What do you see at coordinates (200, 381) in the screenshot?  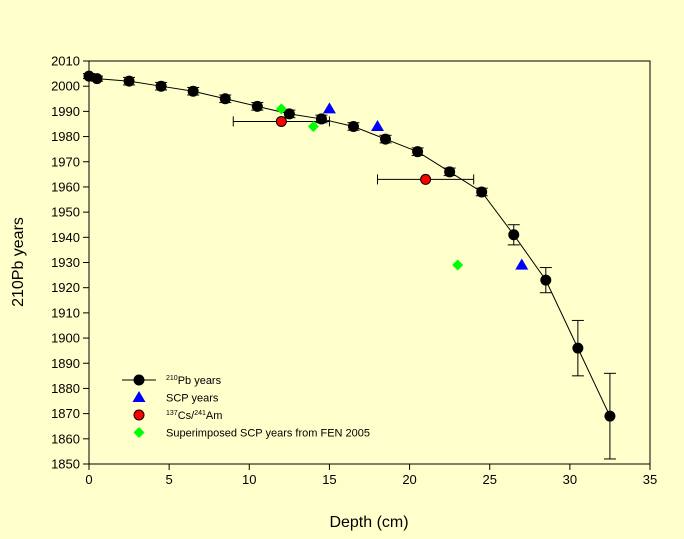 I see `legend-text-part: Pb years` at bounding box center [200, 381].